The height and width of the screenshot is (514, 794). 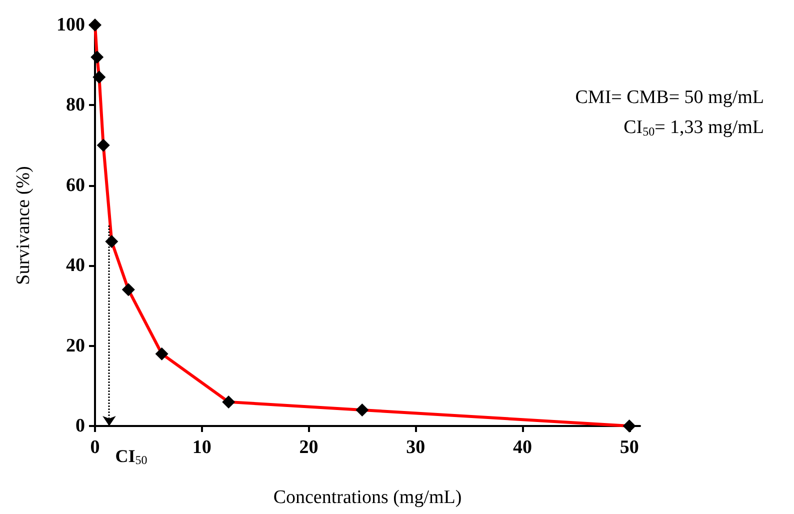 I want to click on y-axis-title: Survivance (%), so click(x=23, y=225).